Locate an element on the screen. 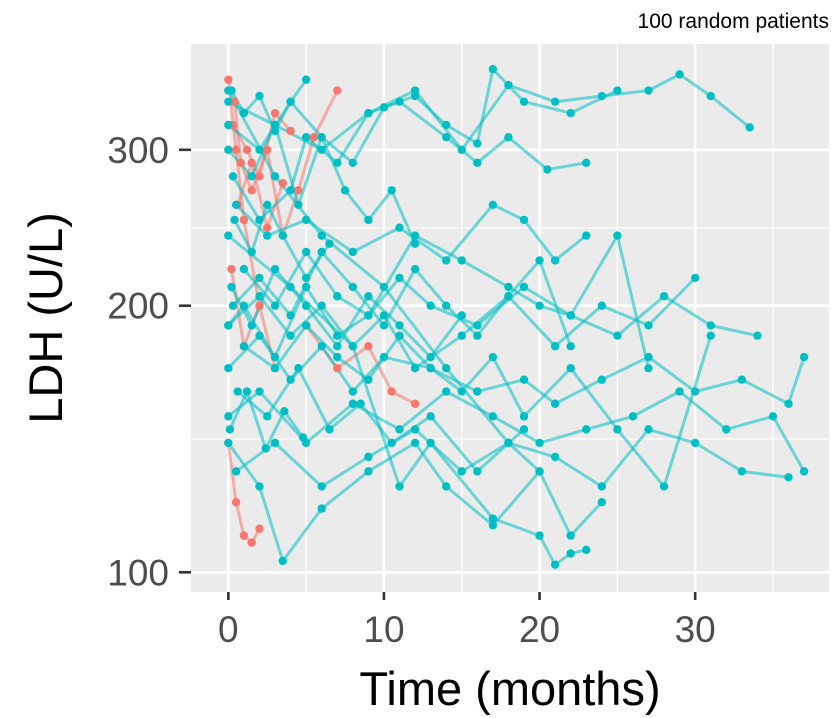 The height and width of the screenshot is (718, 838). x-tick-label: 30 is located at coordinates (695, 629).